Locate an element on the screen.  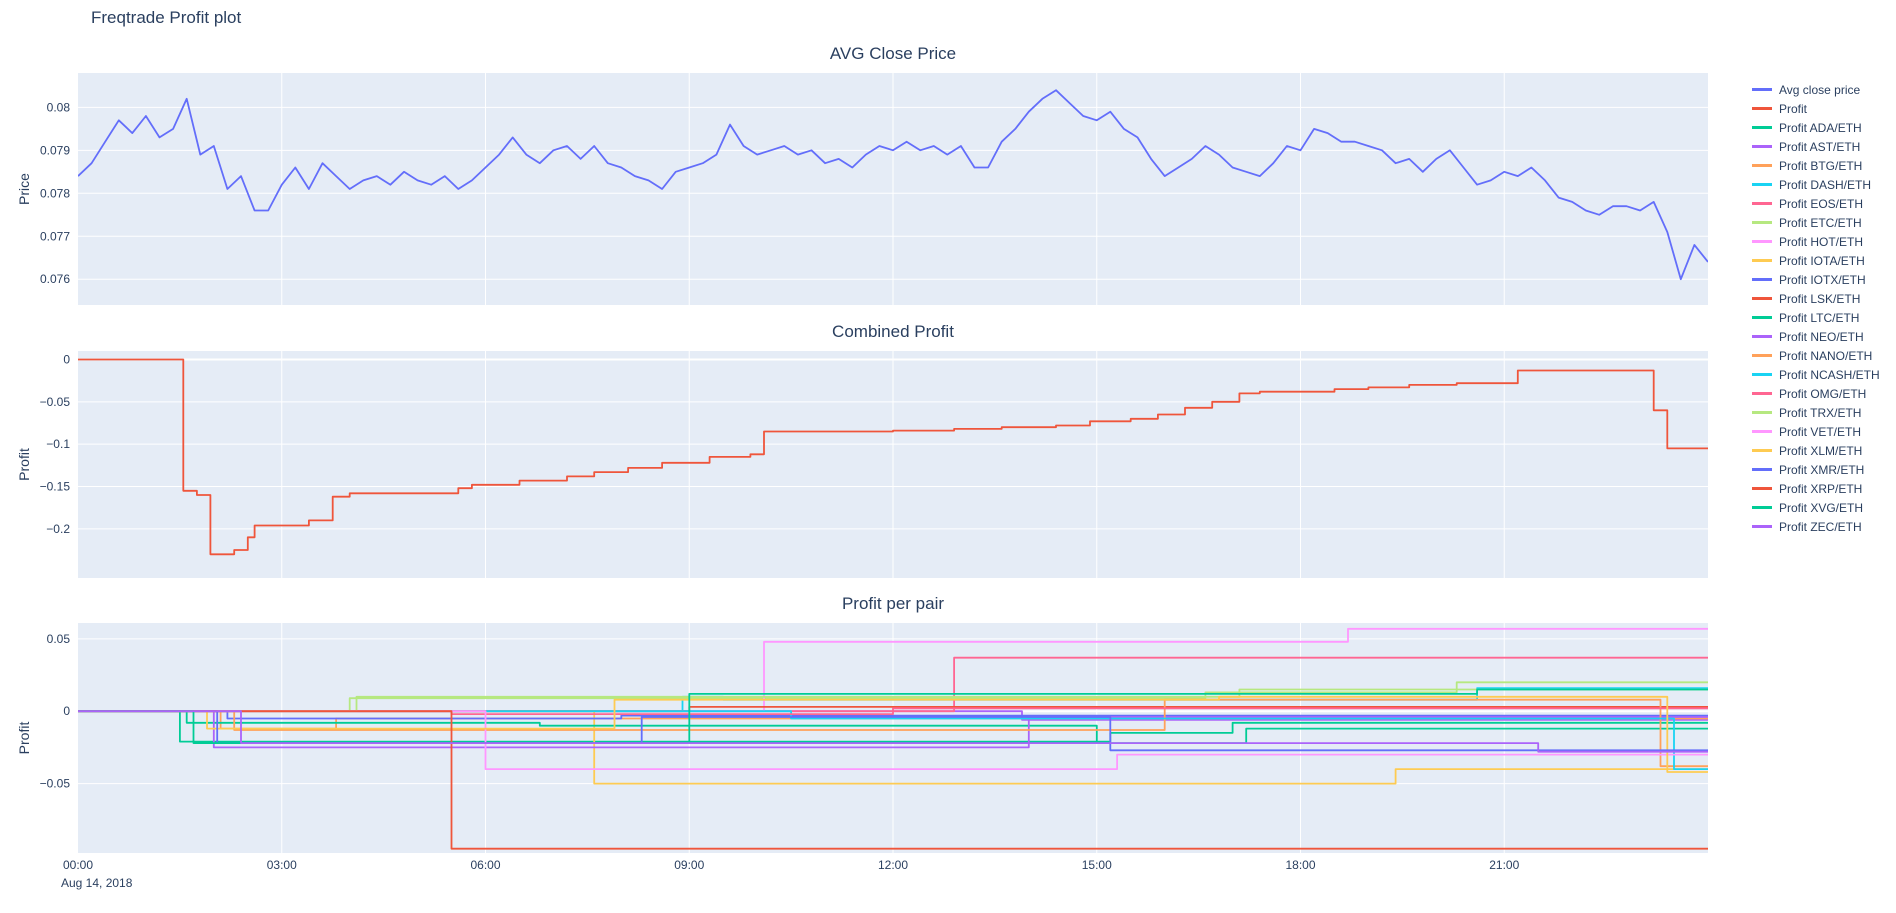
y-tick-label: 0.079 is located at coordinates (55, 150).